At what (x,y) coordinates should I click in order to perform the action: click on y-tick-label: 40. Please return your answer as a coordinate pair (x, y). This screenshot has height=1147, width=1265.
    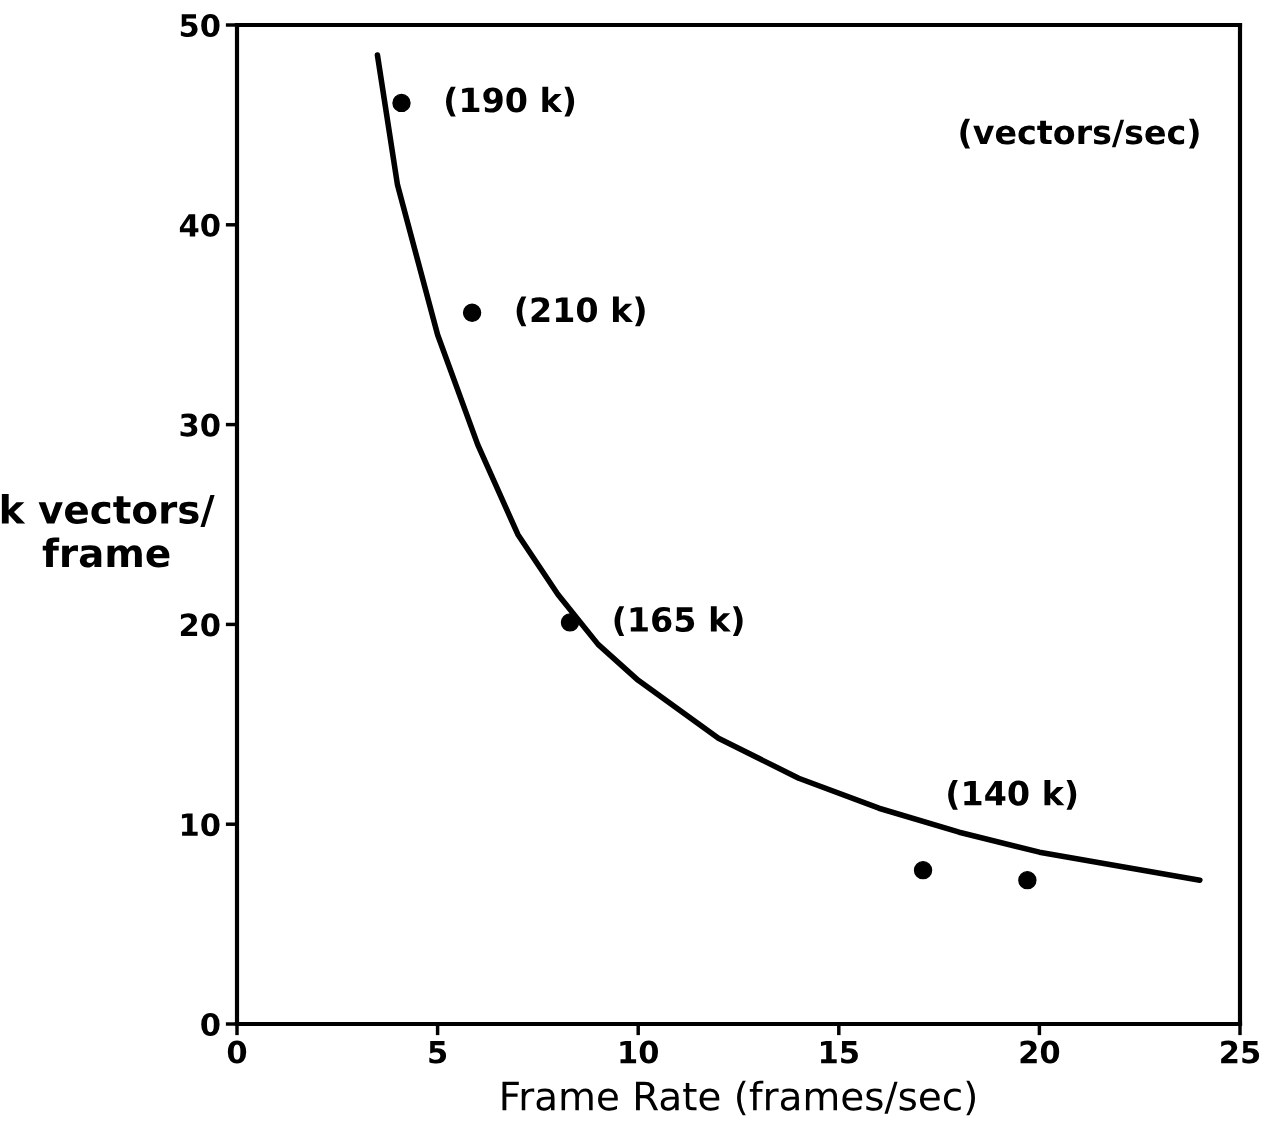
    Looking at the image, I should click on (199, 225).